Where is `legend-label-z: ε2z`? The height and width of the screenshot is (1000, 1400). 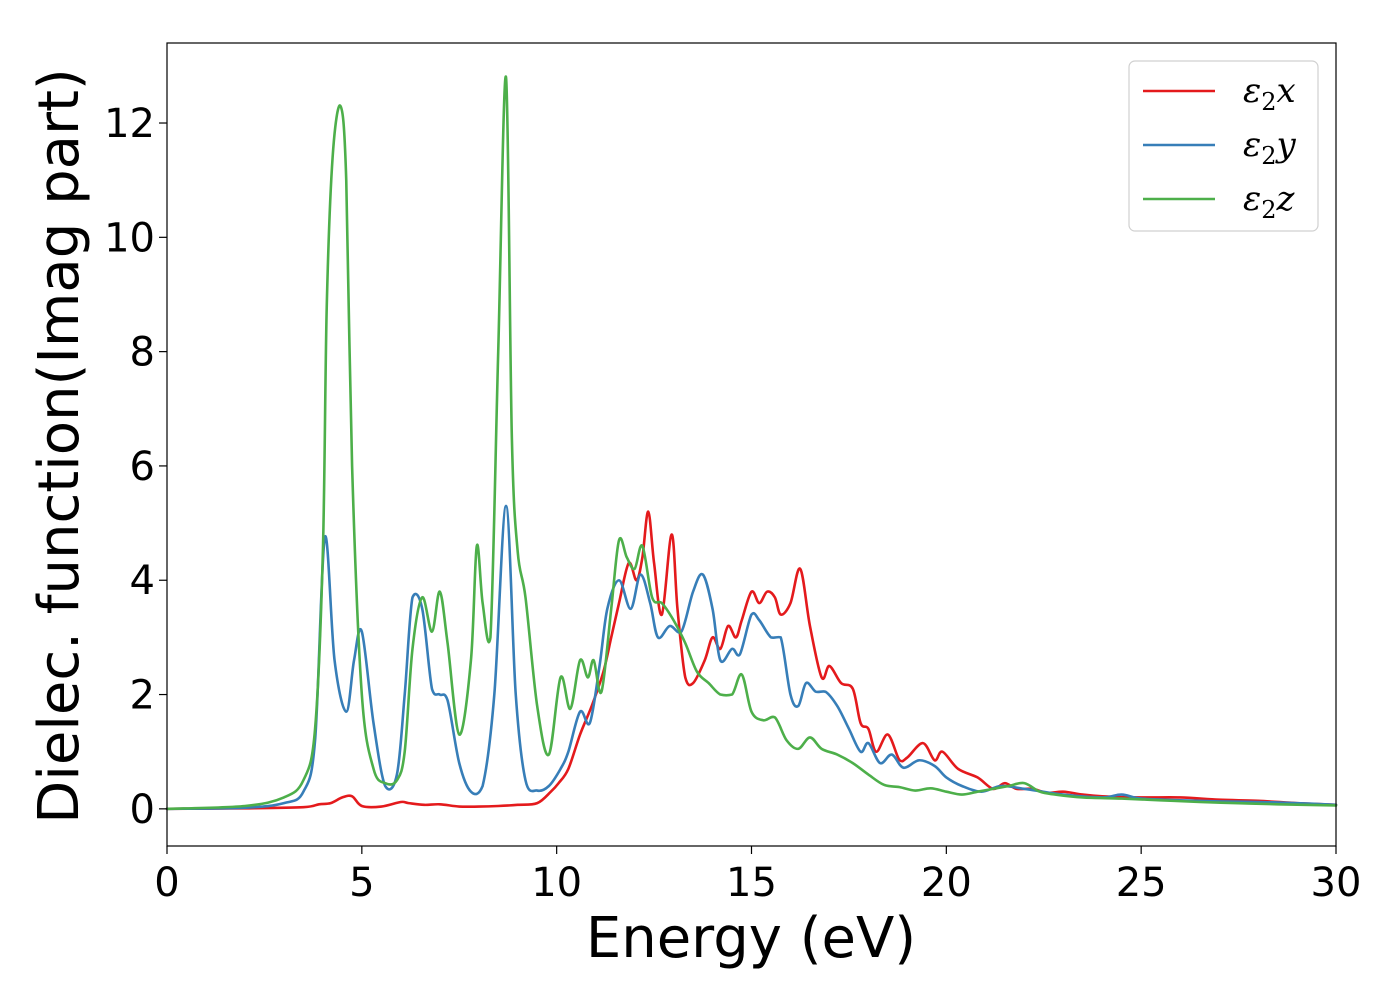 legend-label-z: ε2z is located at coordinates (1269, 201).